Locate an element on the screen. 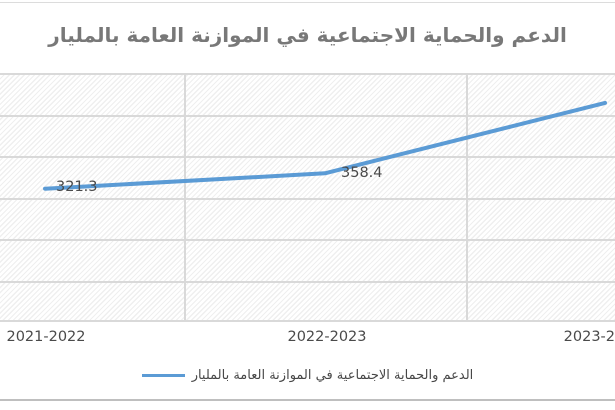 This screenshot has width=615, height=410. x-axis-tick-2023-2024-clipped: 2023-2 is located at coordinates (589, 337).